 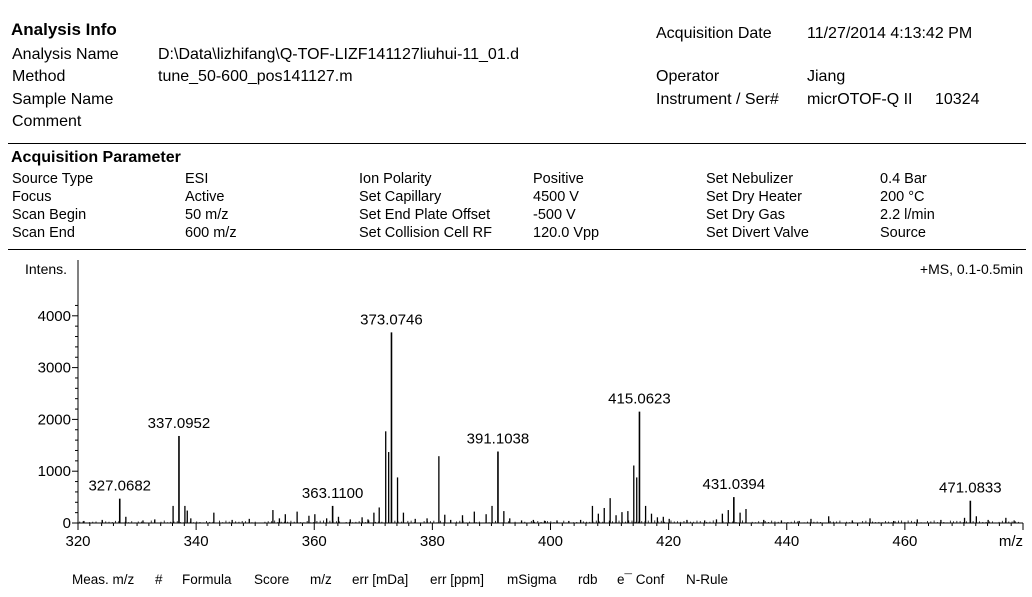 I want to click on param-value: Positive, so click(x=558, y=179).